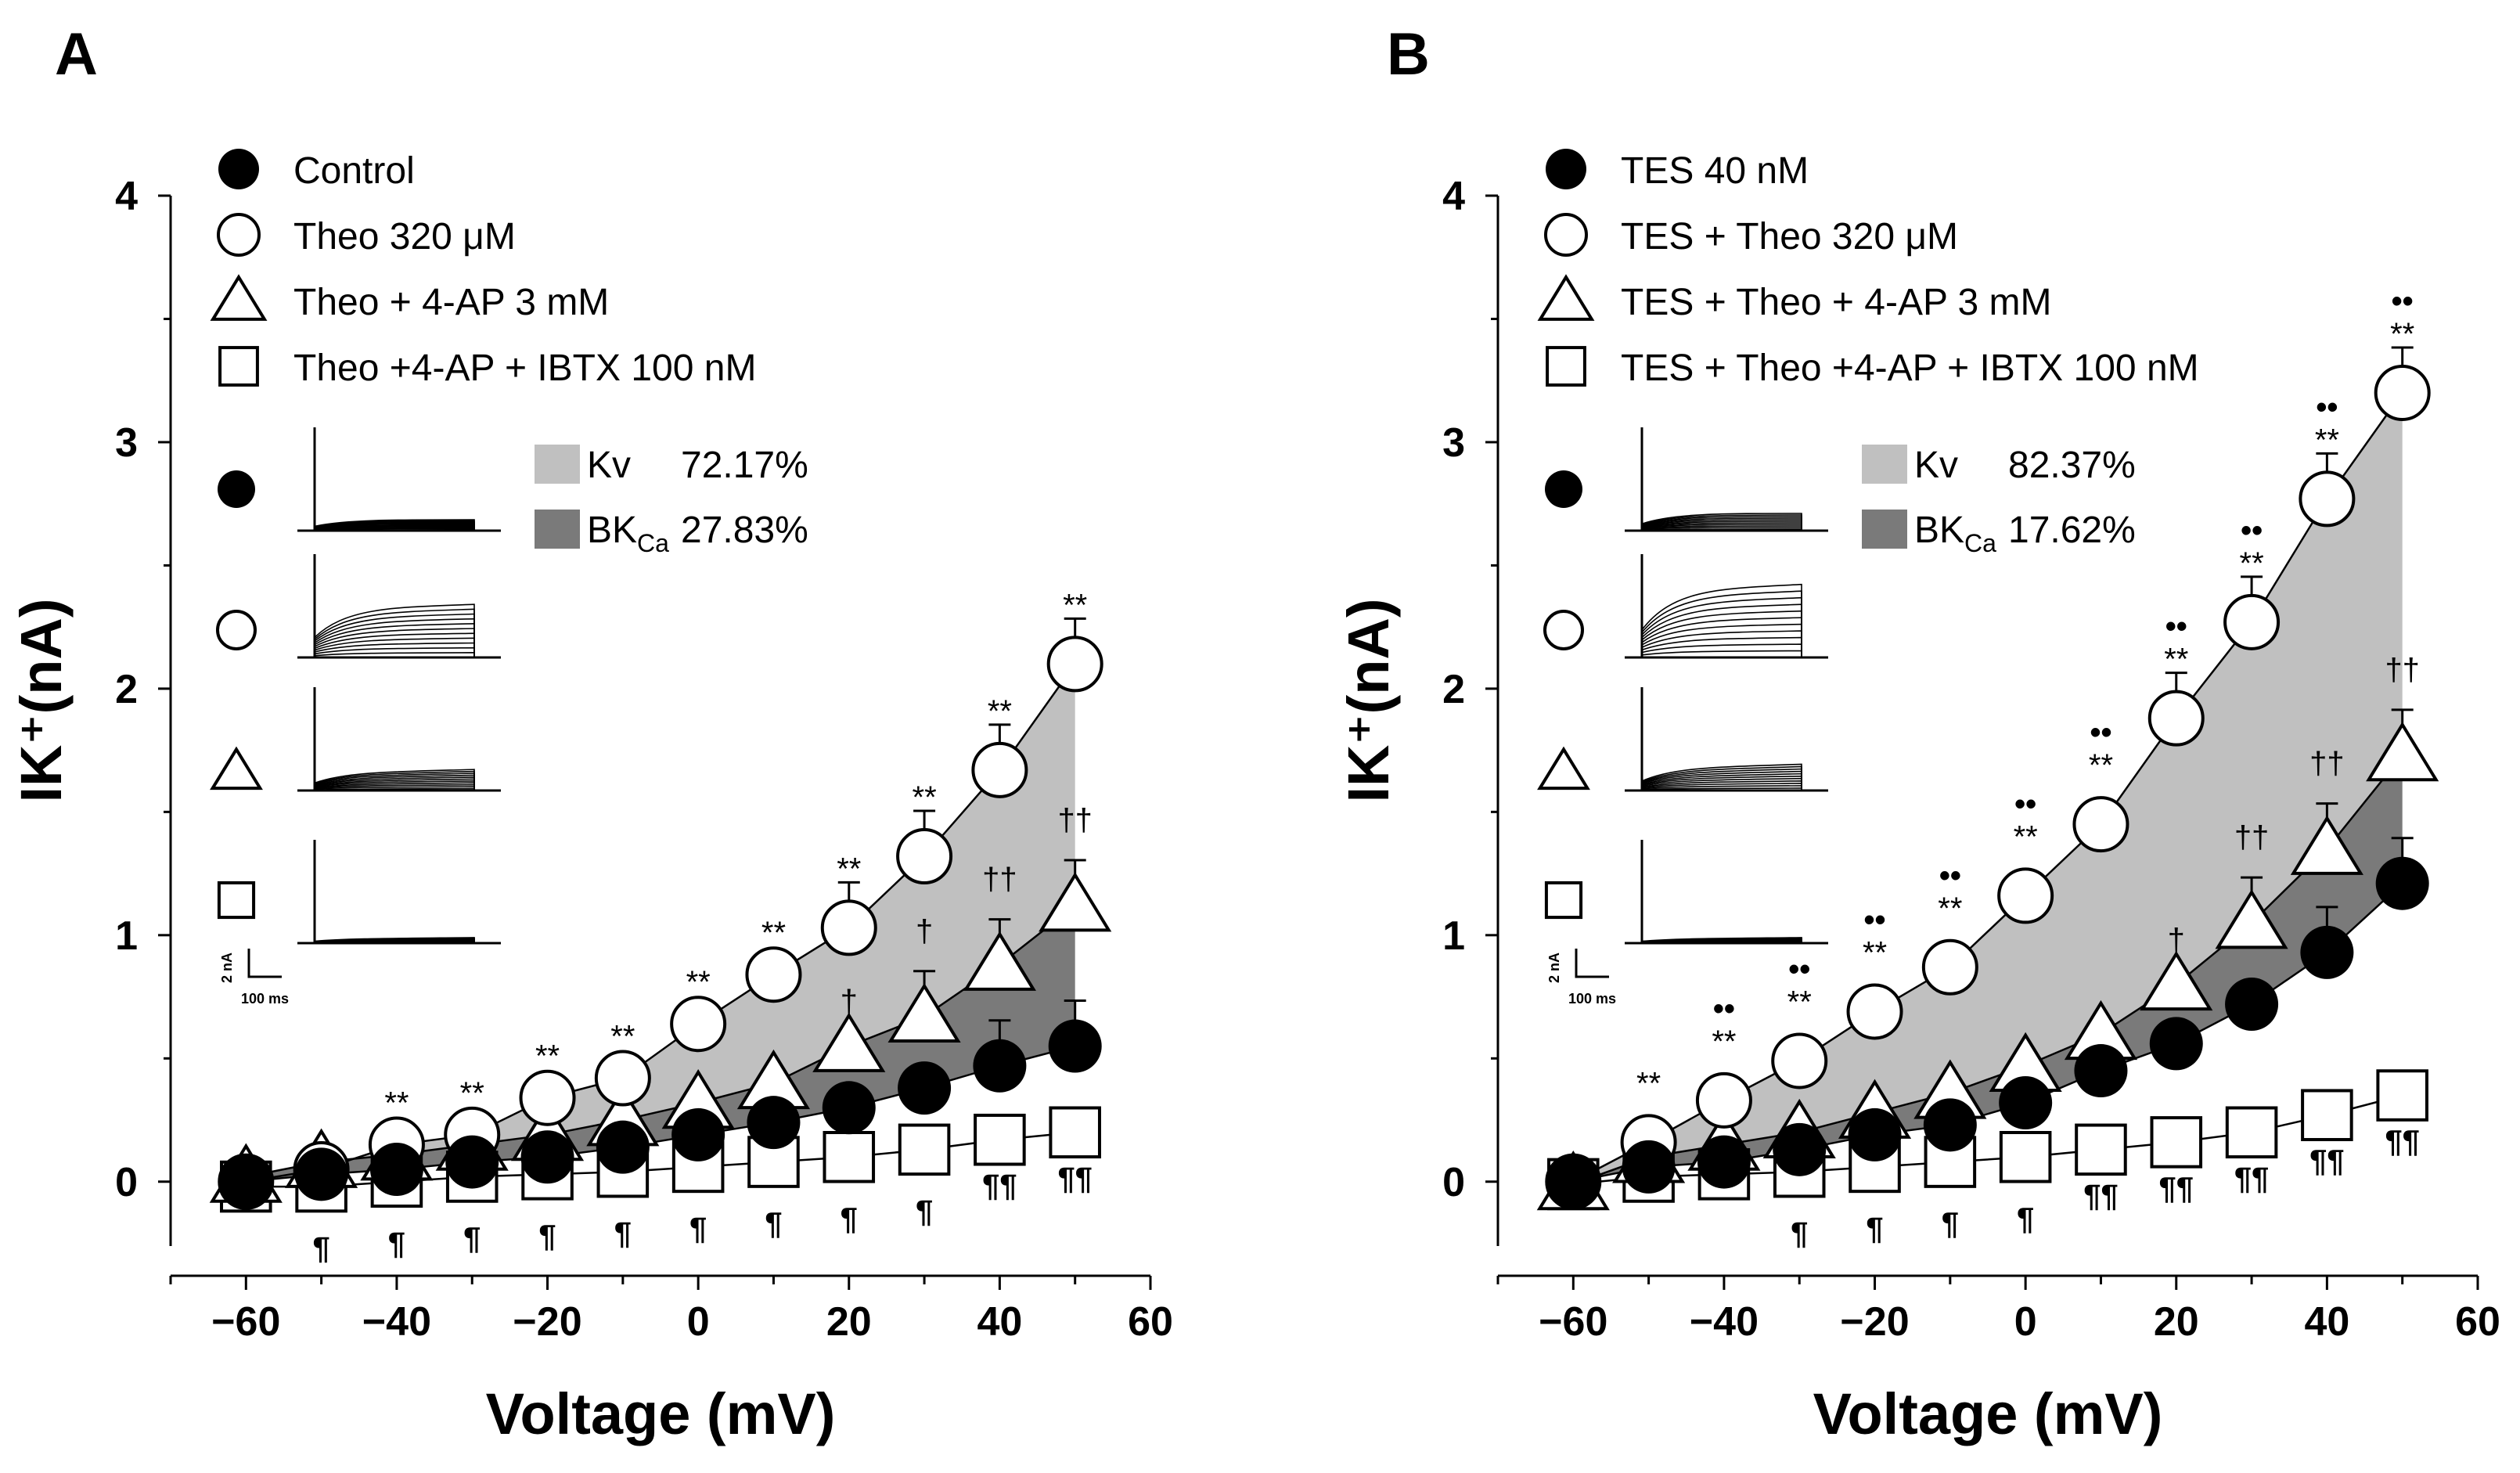 This screenshot has width=2520, height=1473. What do you see at coordinates (354, 171) in the screenshot?
I see `legend-label: Control` at bounding box center [354, 171].